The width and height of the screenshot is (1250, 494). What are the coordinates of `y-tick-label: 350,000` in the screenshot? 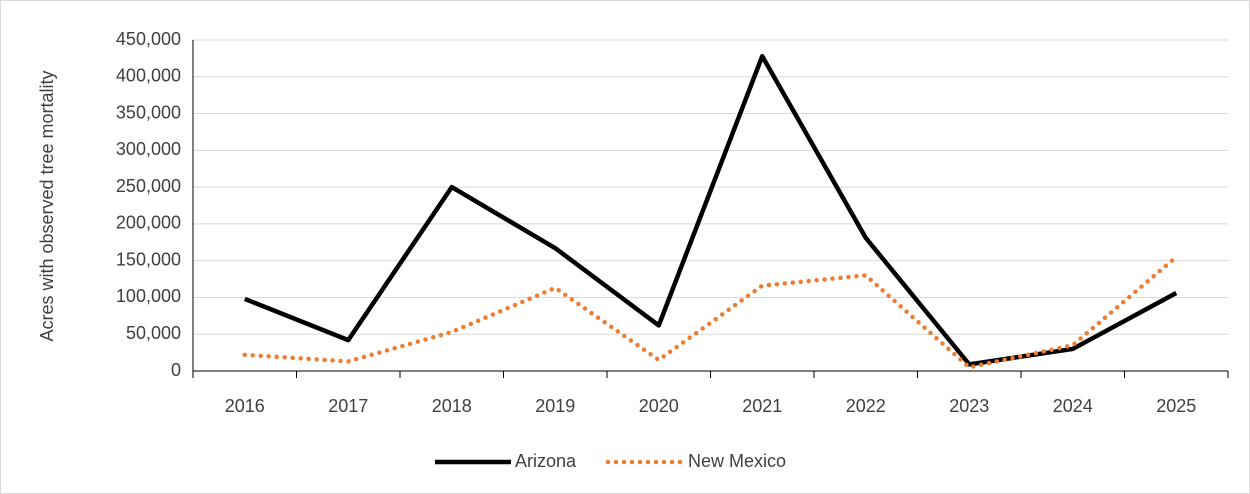 It's located at (148, 112).